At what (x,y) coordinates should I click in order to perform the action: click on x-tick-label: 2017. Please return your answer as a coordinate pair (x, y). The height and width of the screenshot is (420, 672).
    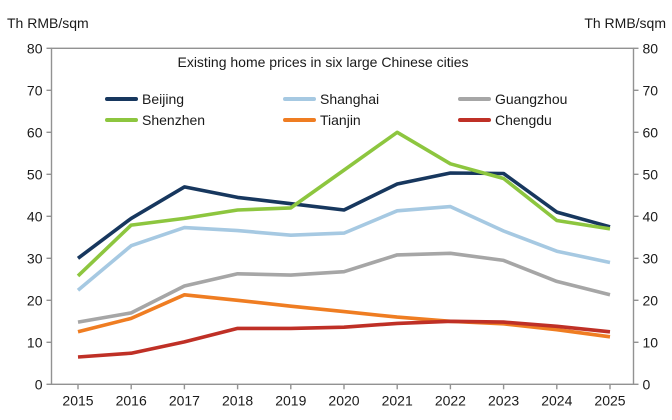
    Looking at the image, I should click on (184, 400).